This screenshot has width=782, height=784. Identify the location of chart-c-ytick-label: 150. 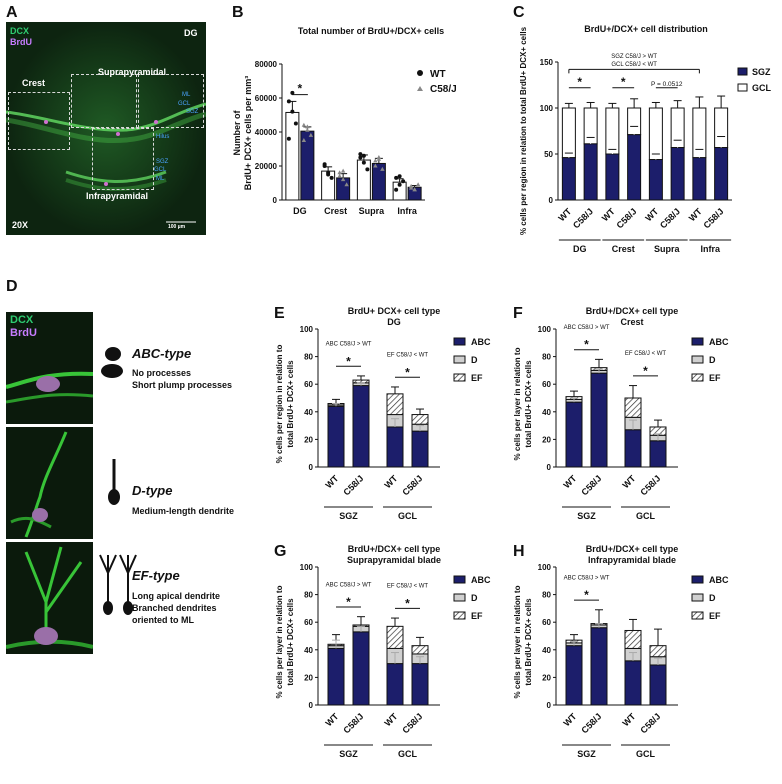
(547, 62).